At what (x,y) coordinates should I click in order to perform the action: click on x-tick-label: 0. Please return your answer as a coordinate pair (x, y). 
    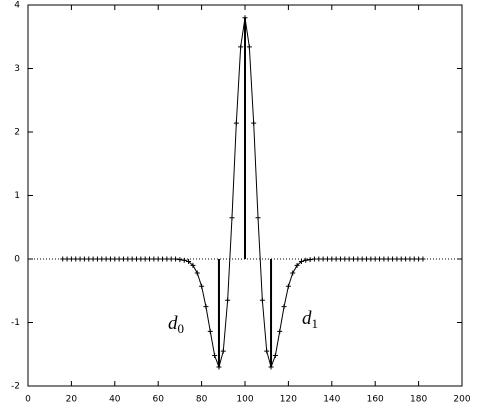
    Looking at the image, I should click on (28, 400).